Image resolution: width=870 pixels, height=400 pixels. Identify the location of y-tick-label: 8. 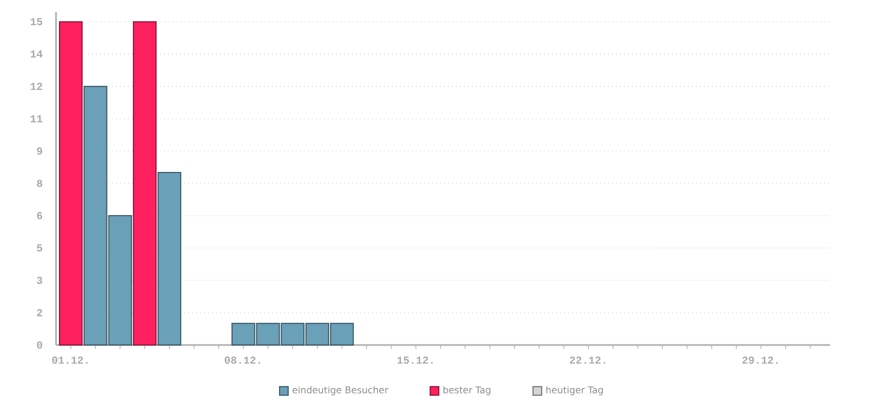
(39, 183).